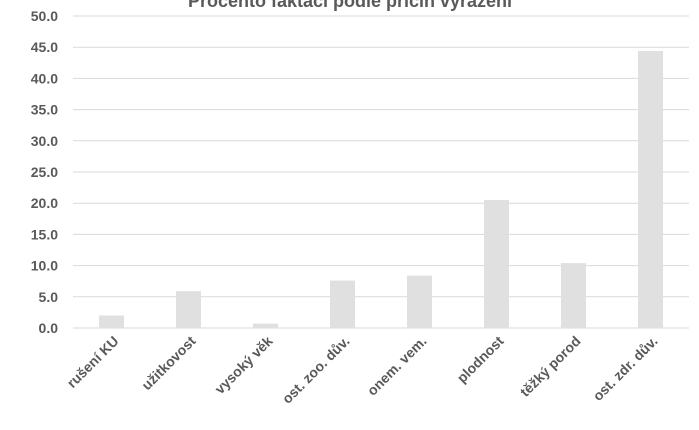 The width and height of the screenshot is (699, 430). Describe the element at coordinates (44, 141) in the screenshot. I see `y-tick-label: 30.0` at that location.